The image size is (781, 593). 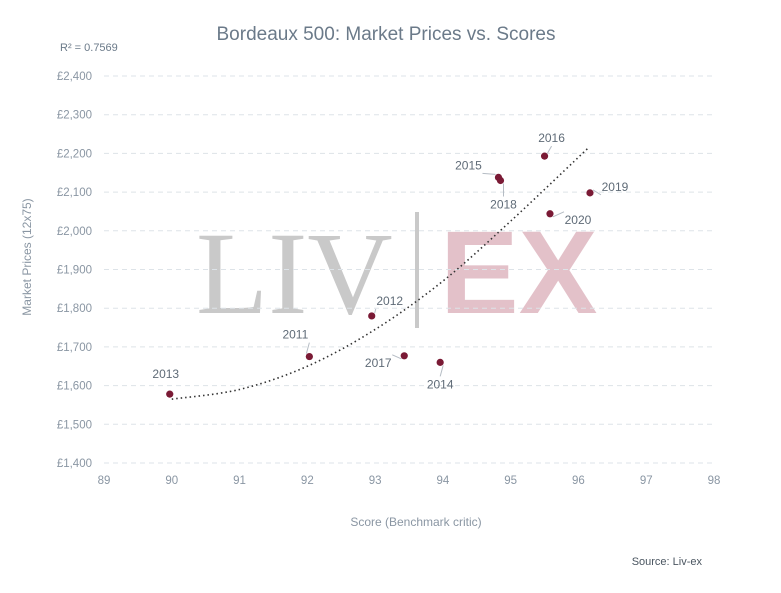 I want to click on x-tick-label: 94, so click(x=442, y=481).